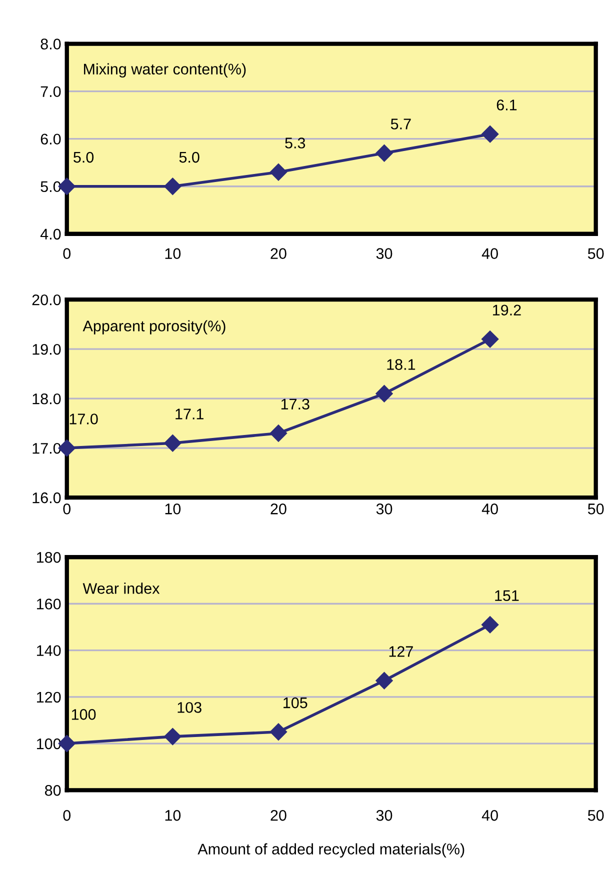 This screenshot has height=876, width=608. I want to click on y-tick-label: 20.0, so click(46, 300).